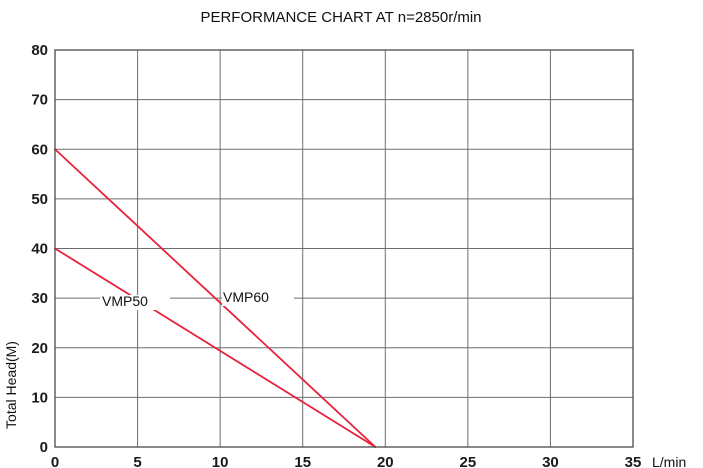  I want to click on y-tick-label: 80, so click(39, 50).